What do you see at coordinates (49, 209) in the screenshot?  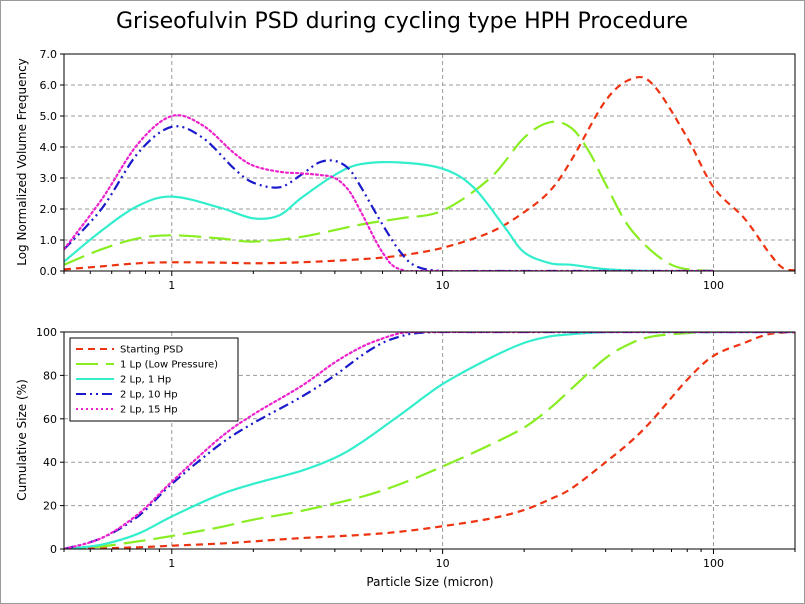 I see `frequency-y-tick-label: 2.0` at bounding box center [49, 209].